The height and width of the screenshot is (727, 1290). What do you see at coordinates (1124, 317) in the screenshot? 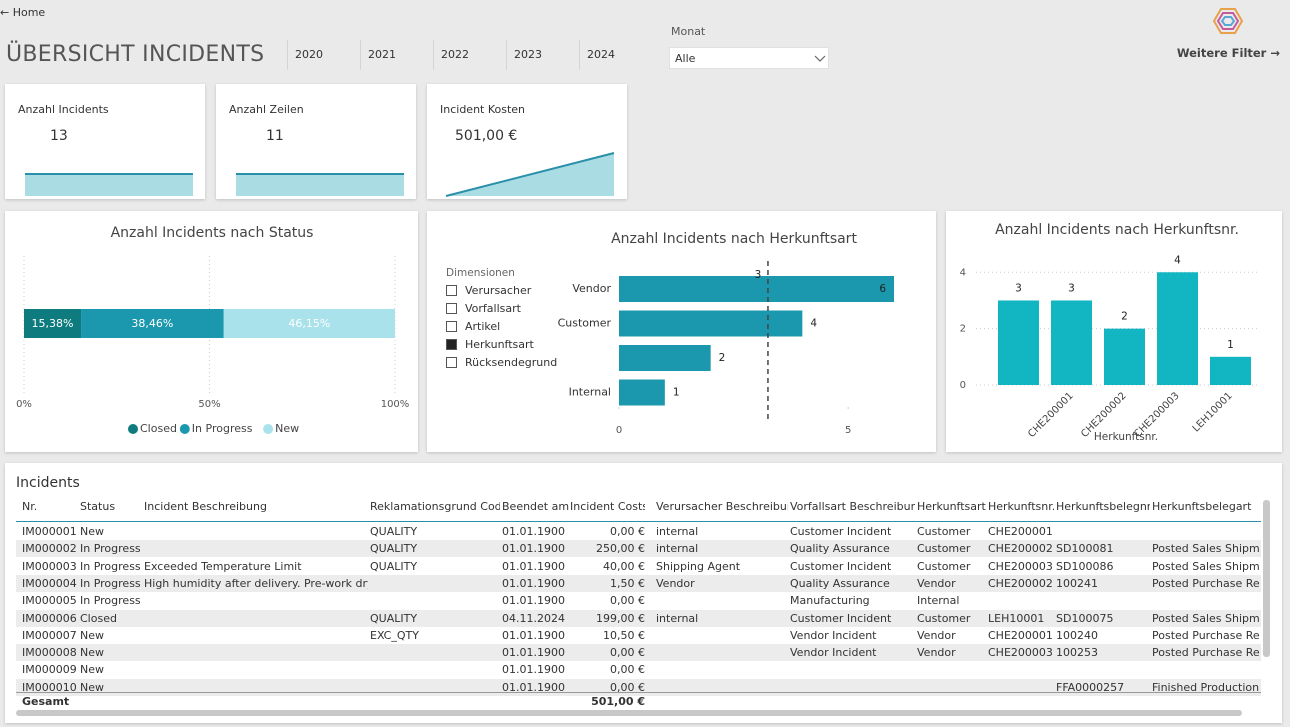
I see `data-label: 2` at bounding box center [1124, 317].